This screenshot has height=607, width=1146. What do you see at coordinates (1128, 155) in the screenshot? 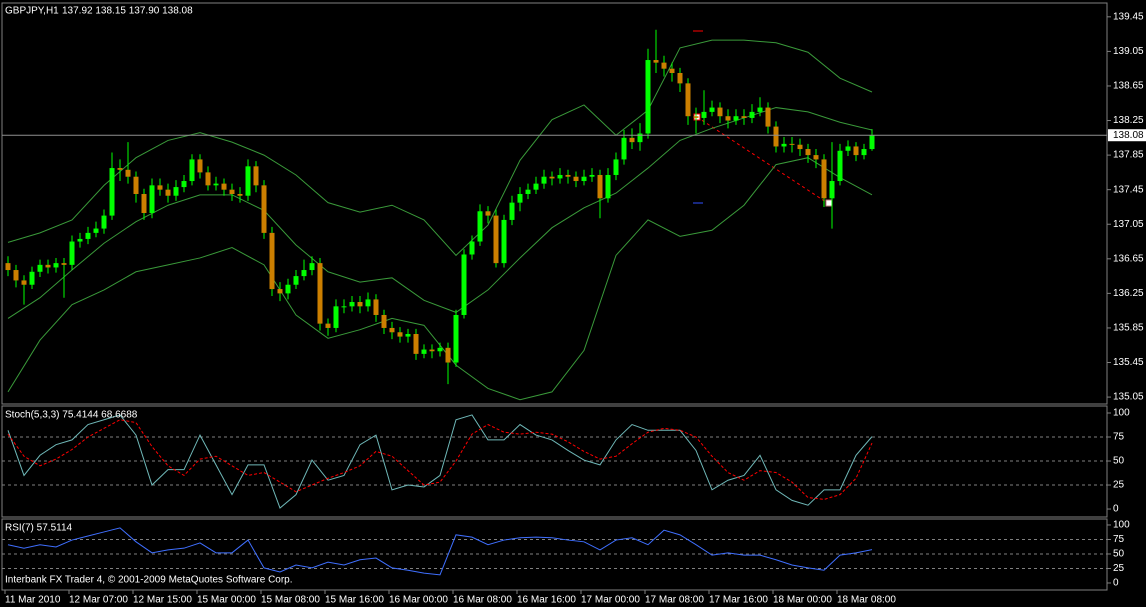
I see `y-tick-label: 137.85` at bounding box center [1128, 155].